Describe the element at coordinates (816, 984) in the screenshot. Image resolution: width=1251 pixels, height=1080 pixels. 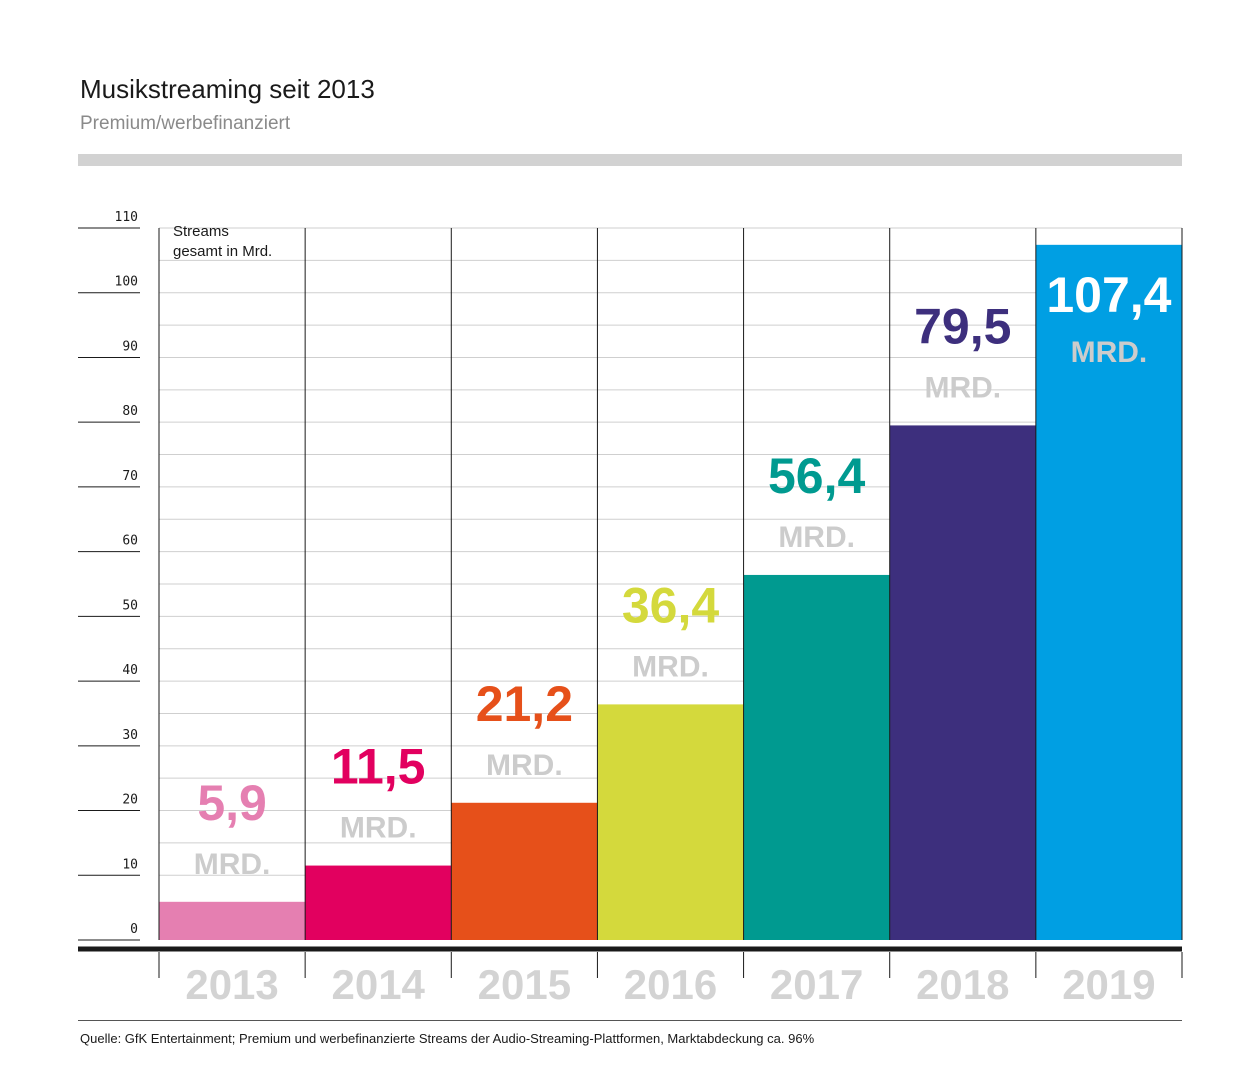
I see `x-tick-label-2017: 2017` at that location.